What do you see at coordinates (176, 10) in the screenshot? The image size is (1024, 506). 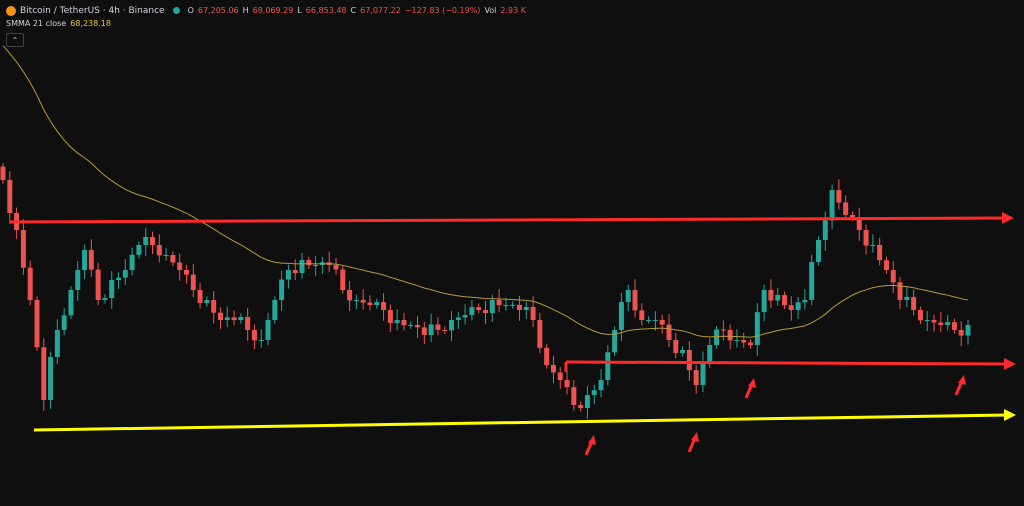 I see `market-status-icon` at bounding box center [176, 10].